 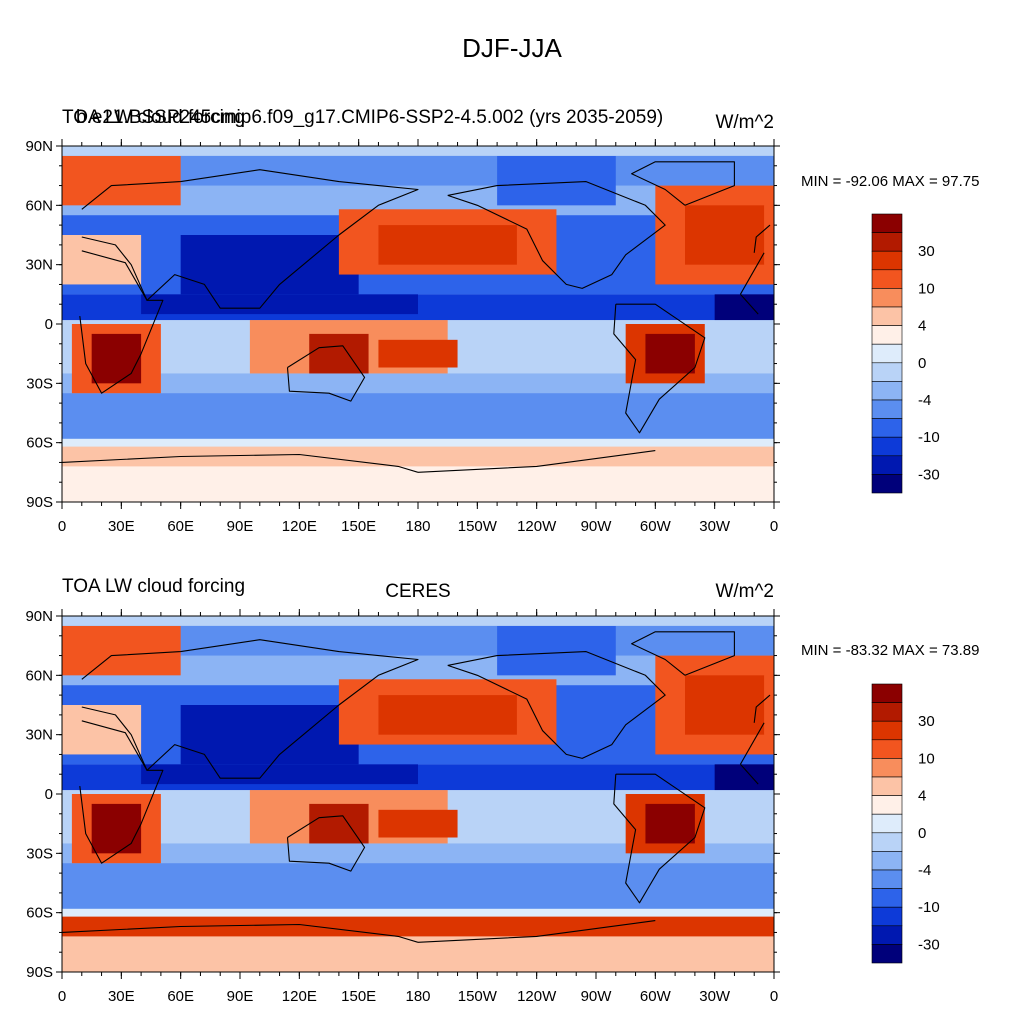 I want to click on bottom-left-title-a: TOA LW cloud forcing, so click(x=153, y=586).